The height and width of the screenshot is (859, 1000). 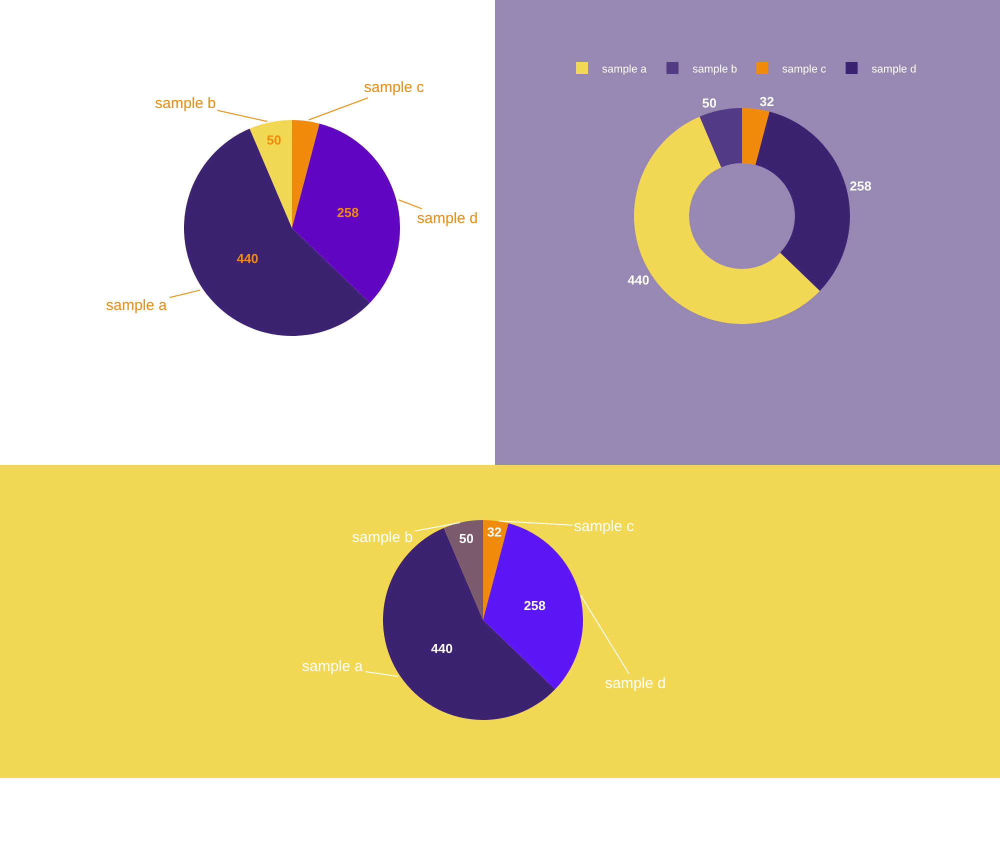 I want to click on legend-label: sample a, so click(x=625, y=69).